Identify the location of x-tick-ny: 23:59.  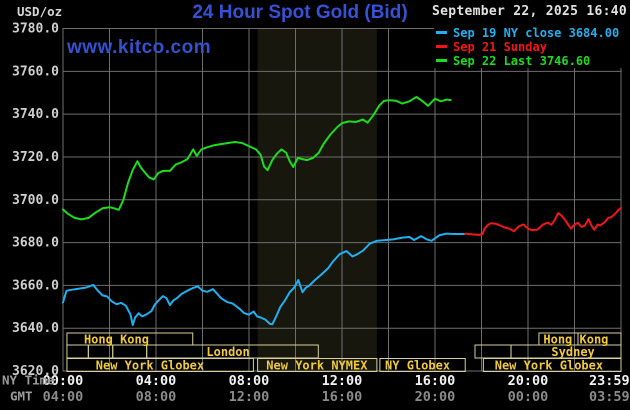
(609, 381).